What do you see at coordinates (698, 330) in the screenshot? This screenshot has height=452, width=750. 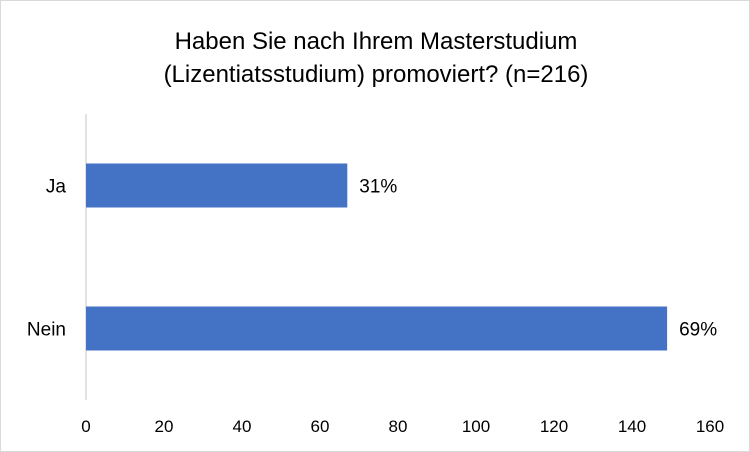 I see `data-label-nein: 69%` at bounding box center [698, 330].